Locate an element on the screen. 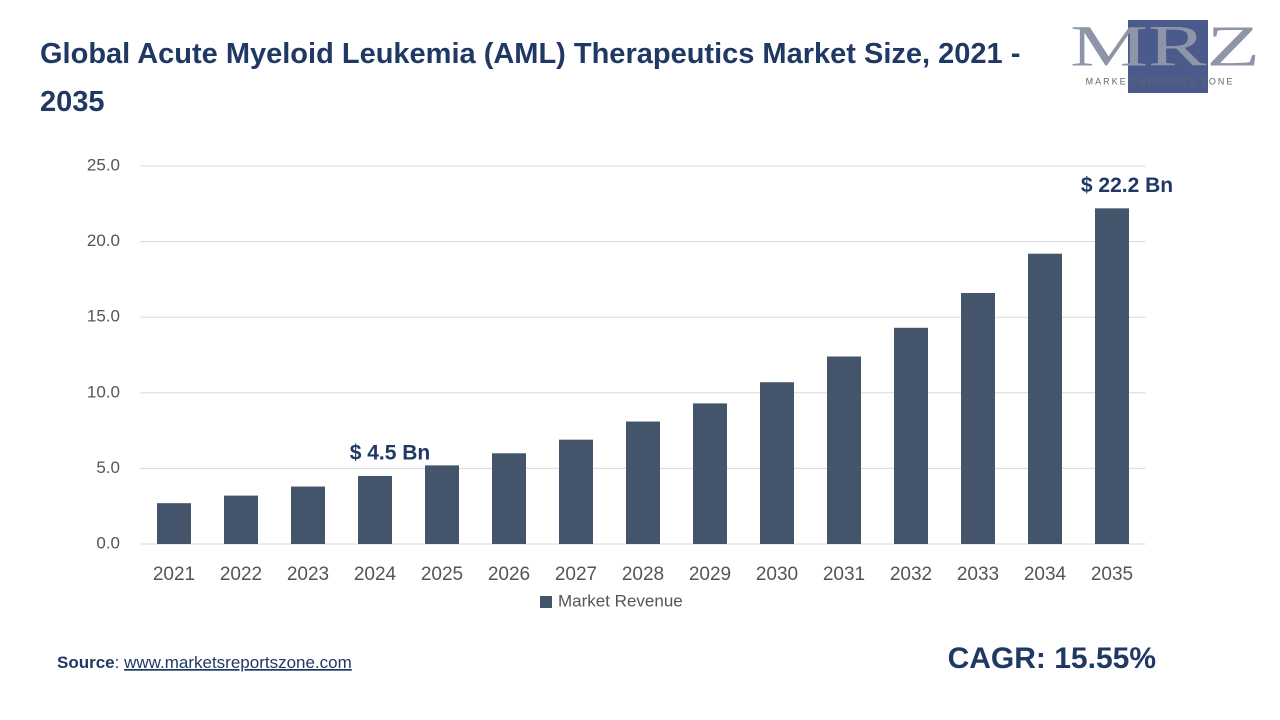 The image size is (1280, 720). x-tick-label: 2030 is located at coordinates (777, 574).